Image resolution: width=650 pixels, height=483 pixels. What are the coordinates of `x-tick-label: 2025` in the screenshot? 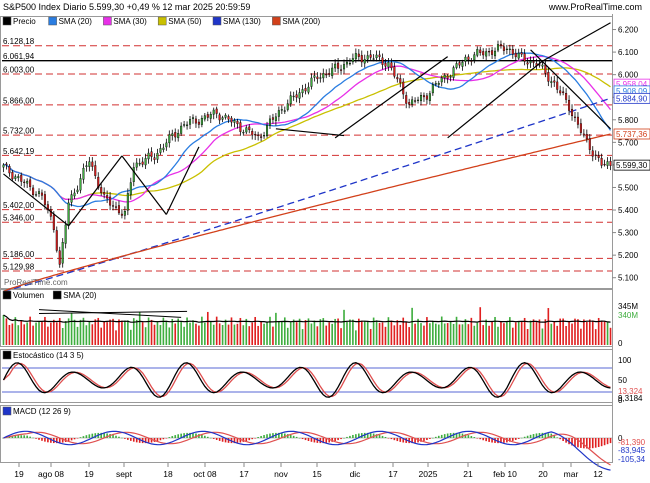 It's located at (428, 474).